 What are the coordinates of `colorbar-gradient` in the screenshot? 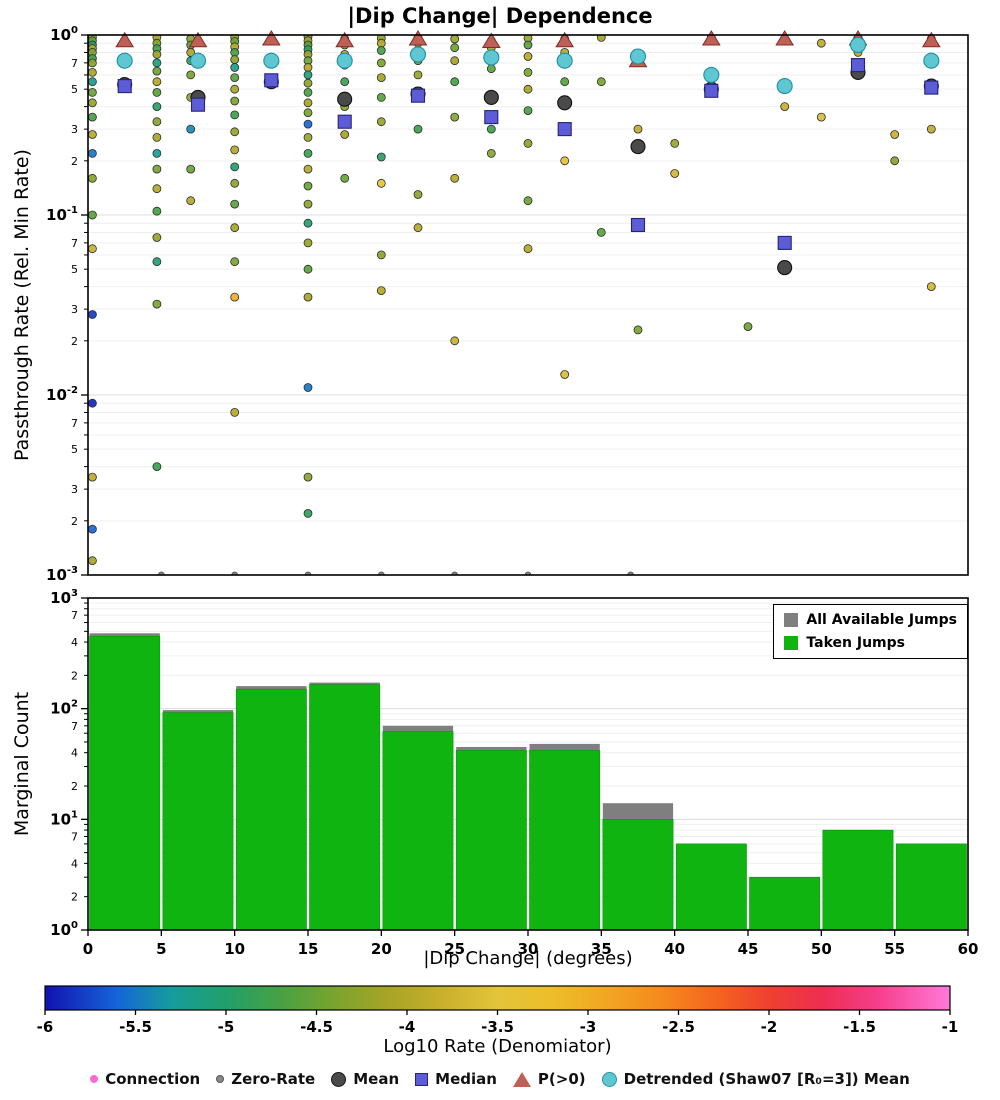 It's located at (497, 998).